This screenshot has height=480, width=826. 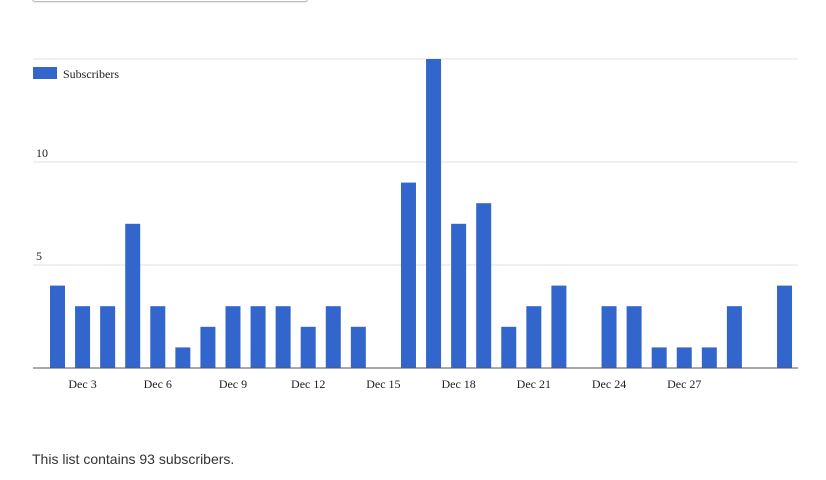 What do you see at coordinates (684, 384) in the screenshot?
I see `x-tick-label: Dec 27` at bounding box center [684, 384].